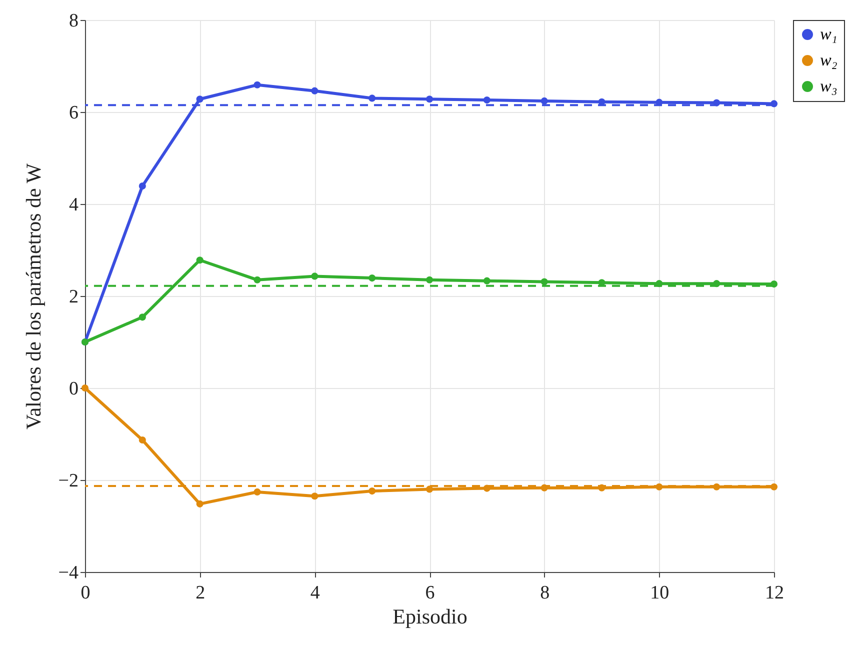 The image size is (868, 649). What do you see at coordinates (774, 593) in the screenshot?
I see `x-tick-label: 12` at bounding box center [774, 593].